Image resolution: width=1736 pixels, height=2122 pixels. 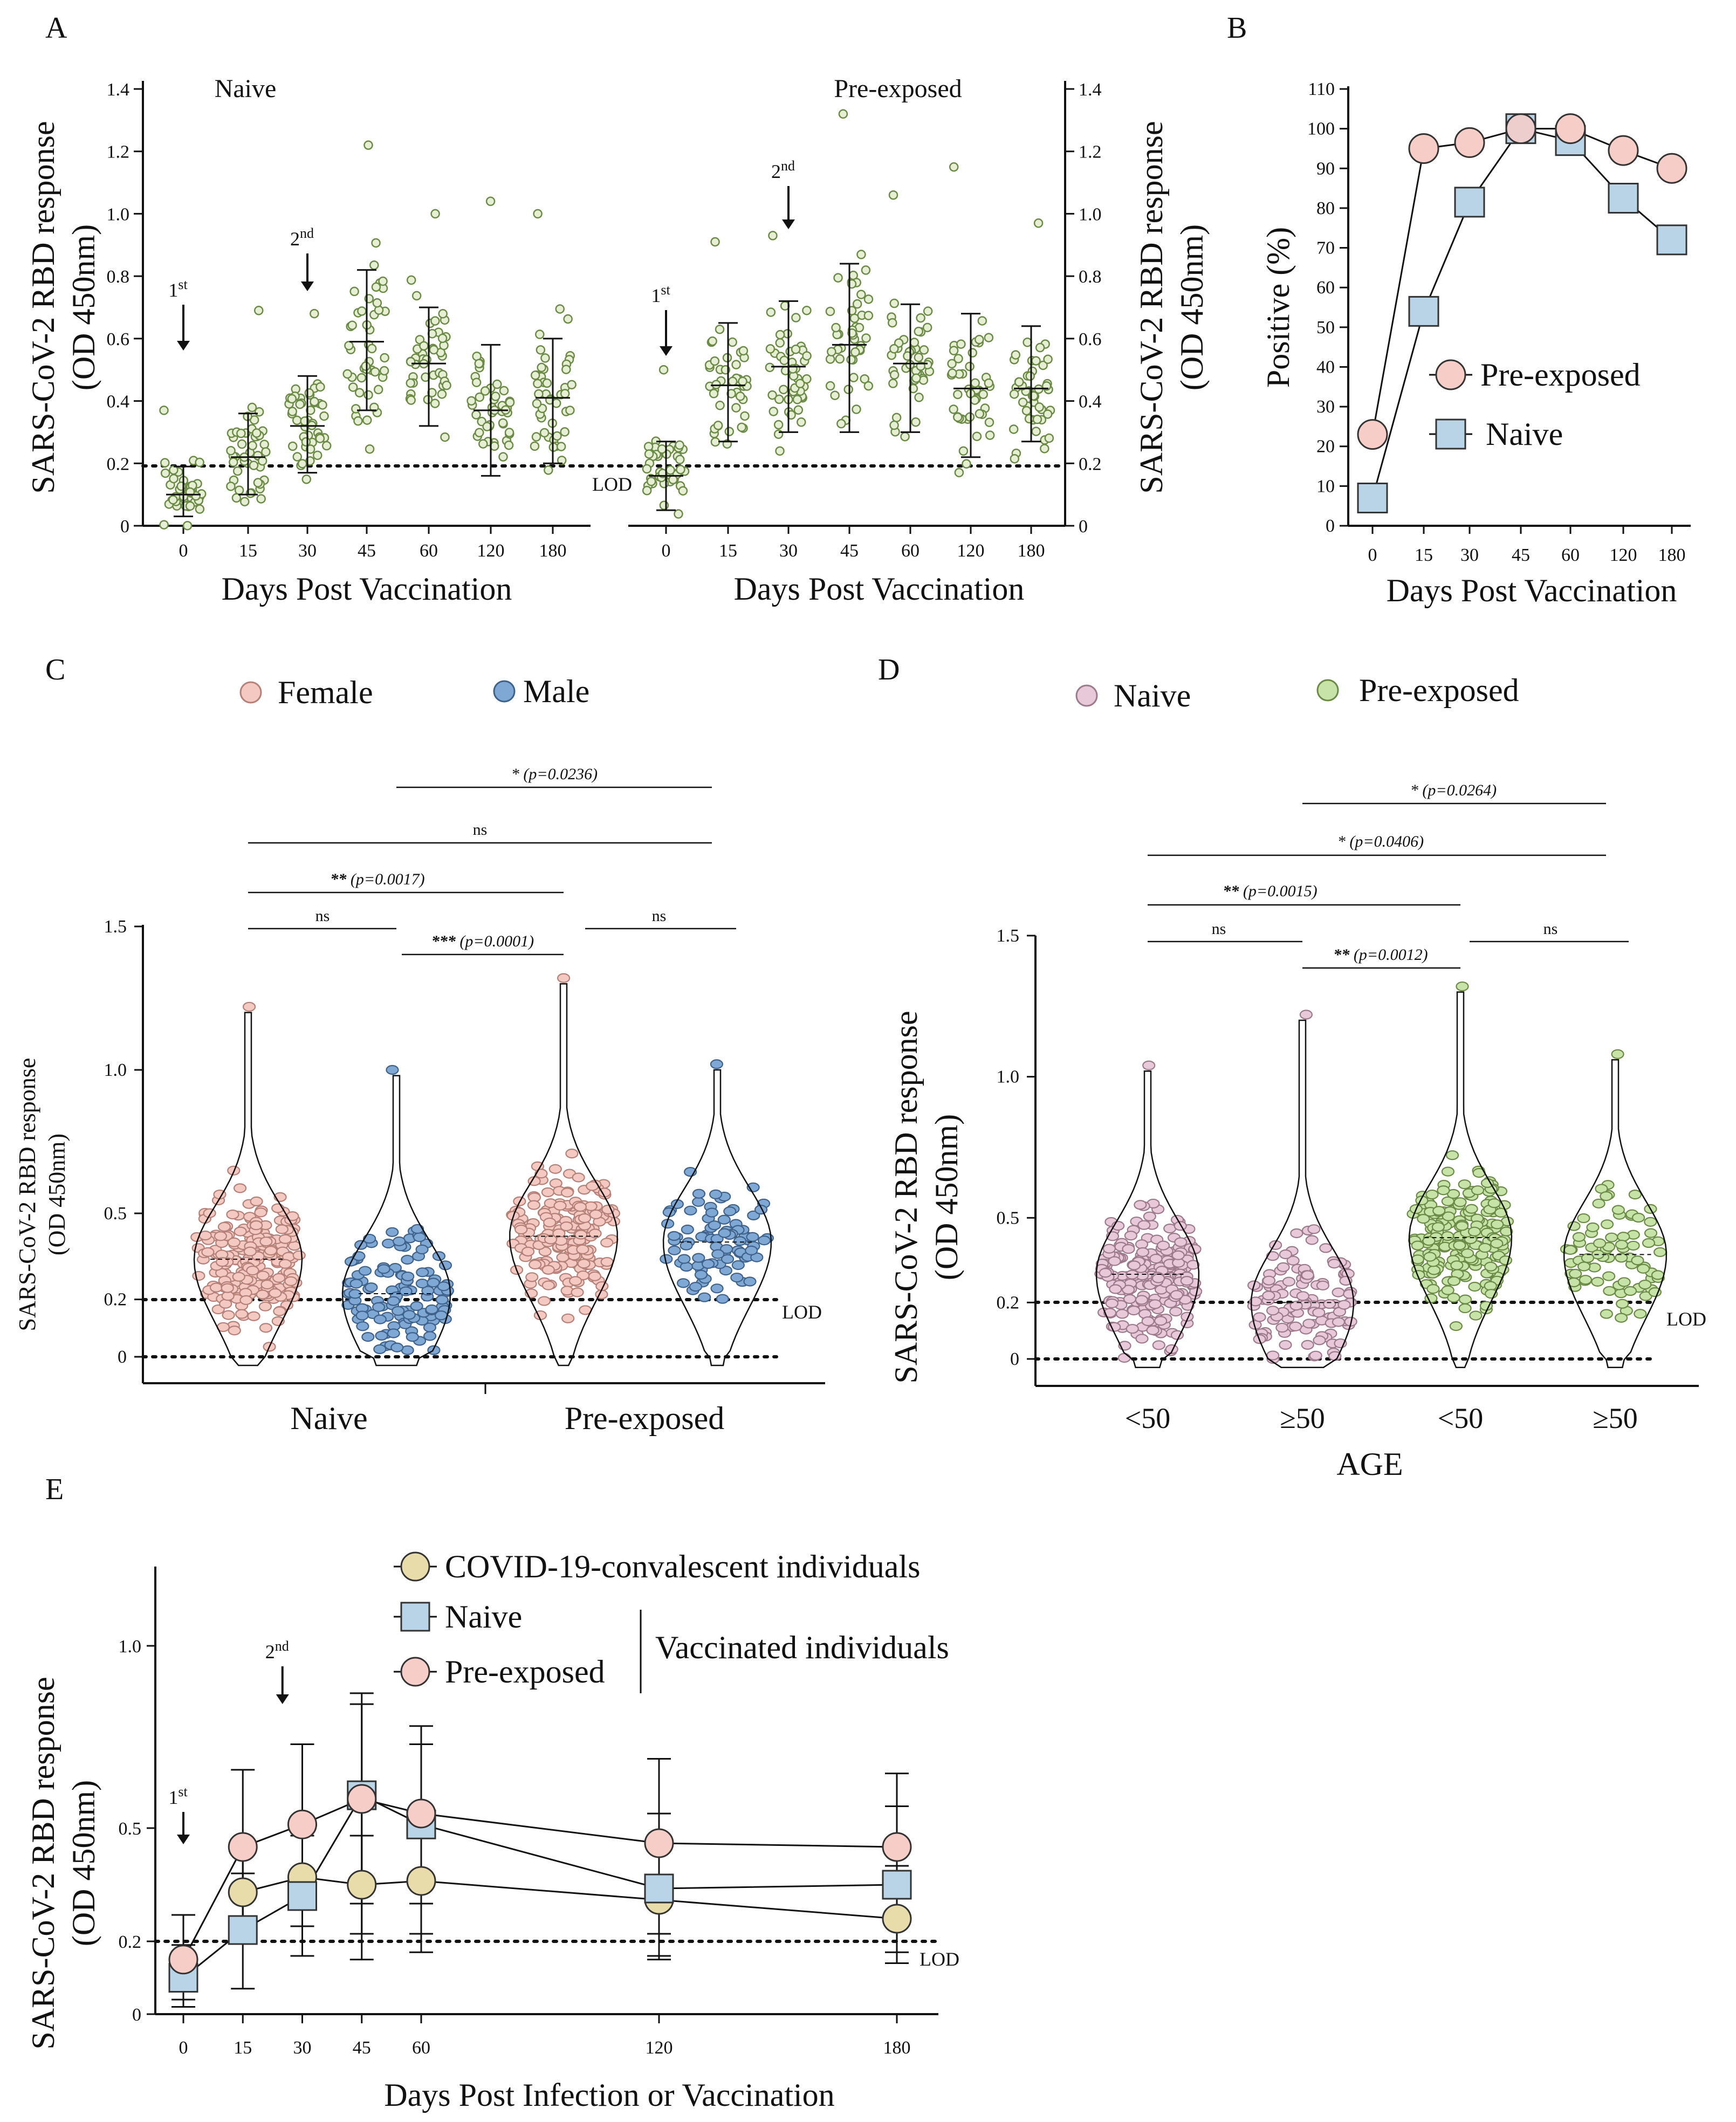 What do you see at coordinates (1326, 447) in the screenshot?
I see `y-tick-label: 20` at bounding box center [1326, 447].